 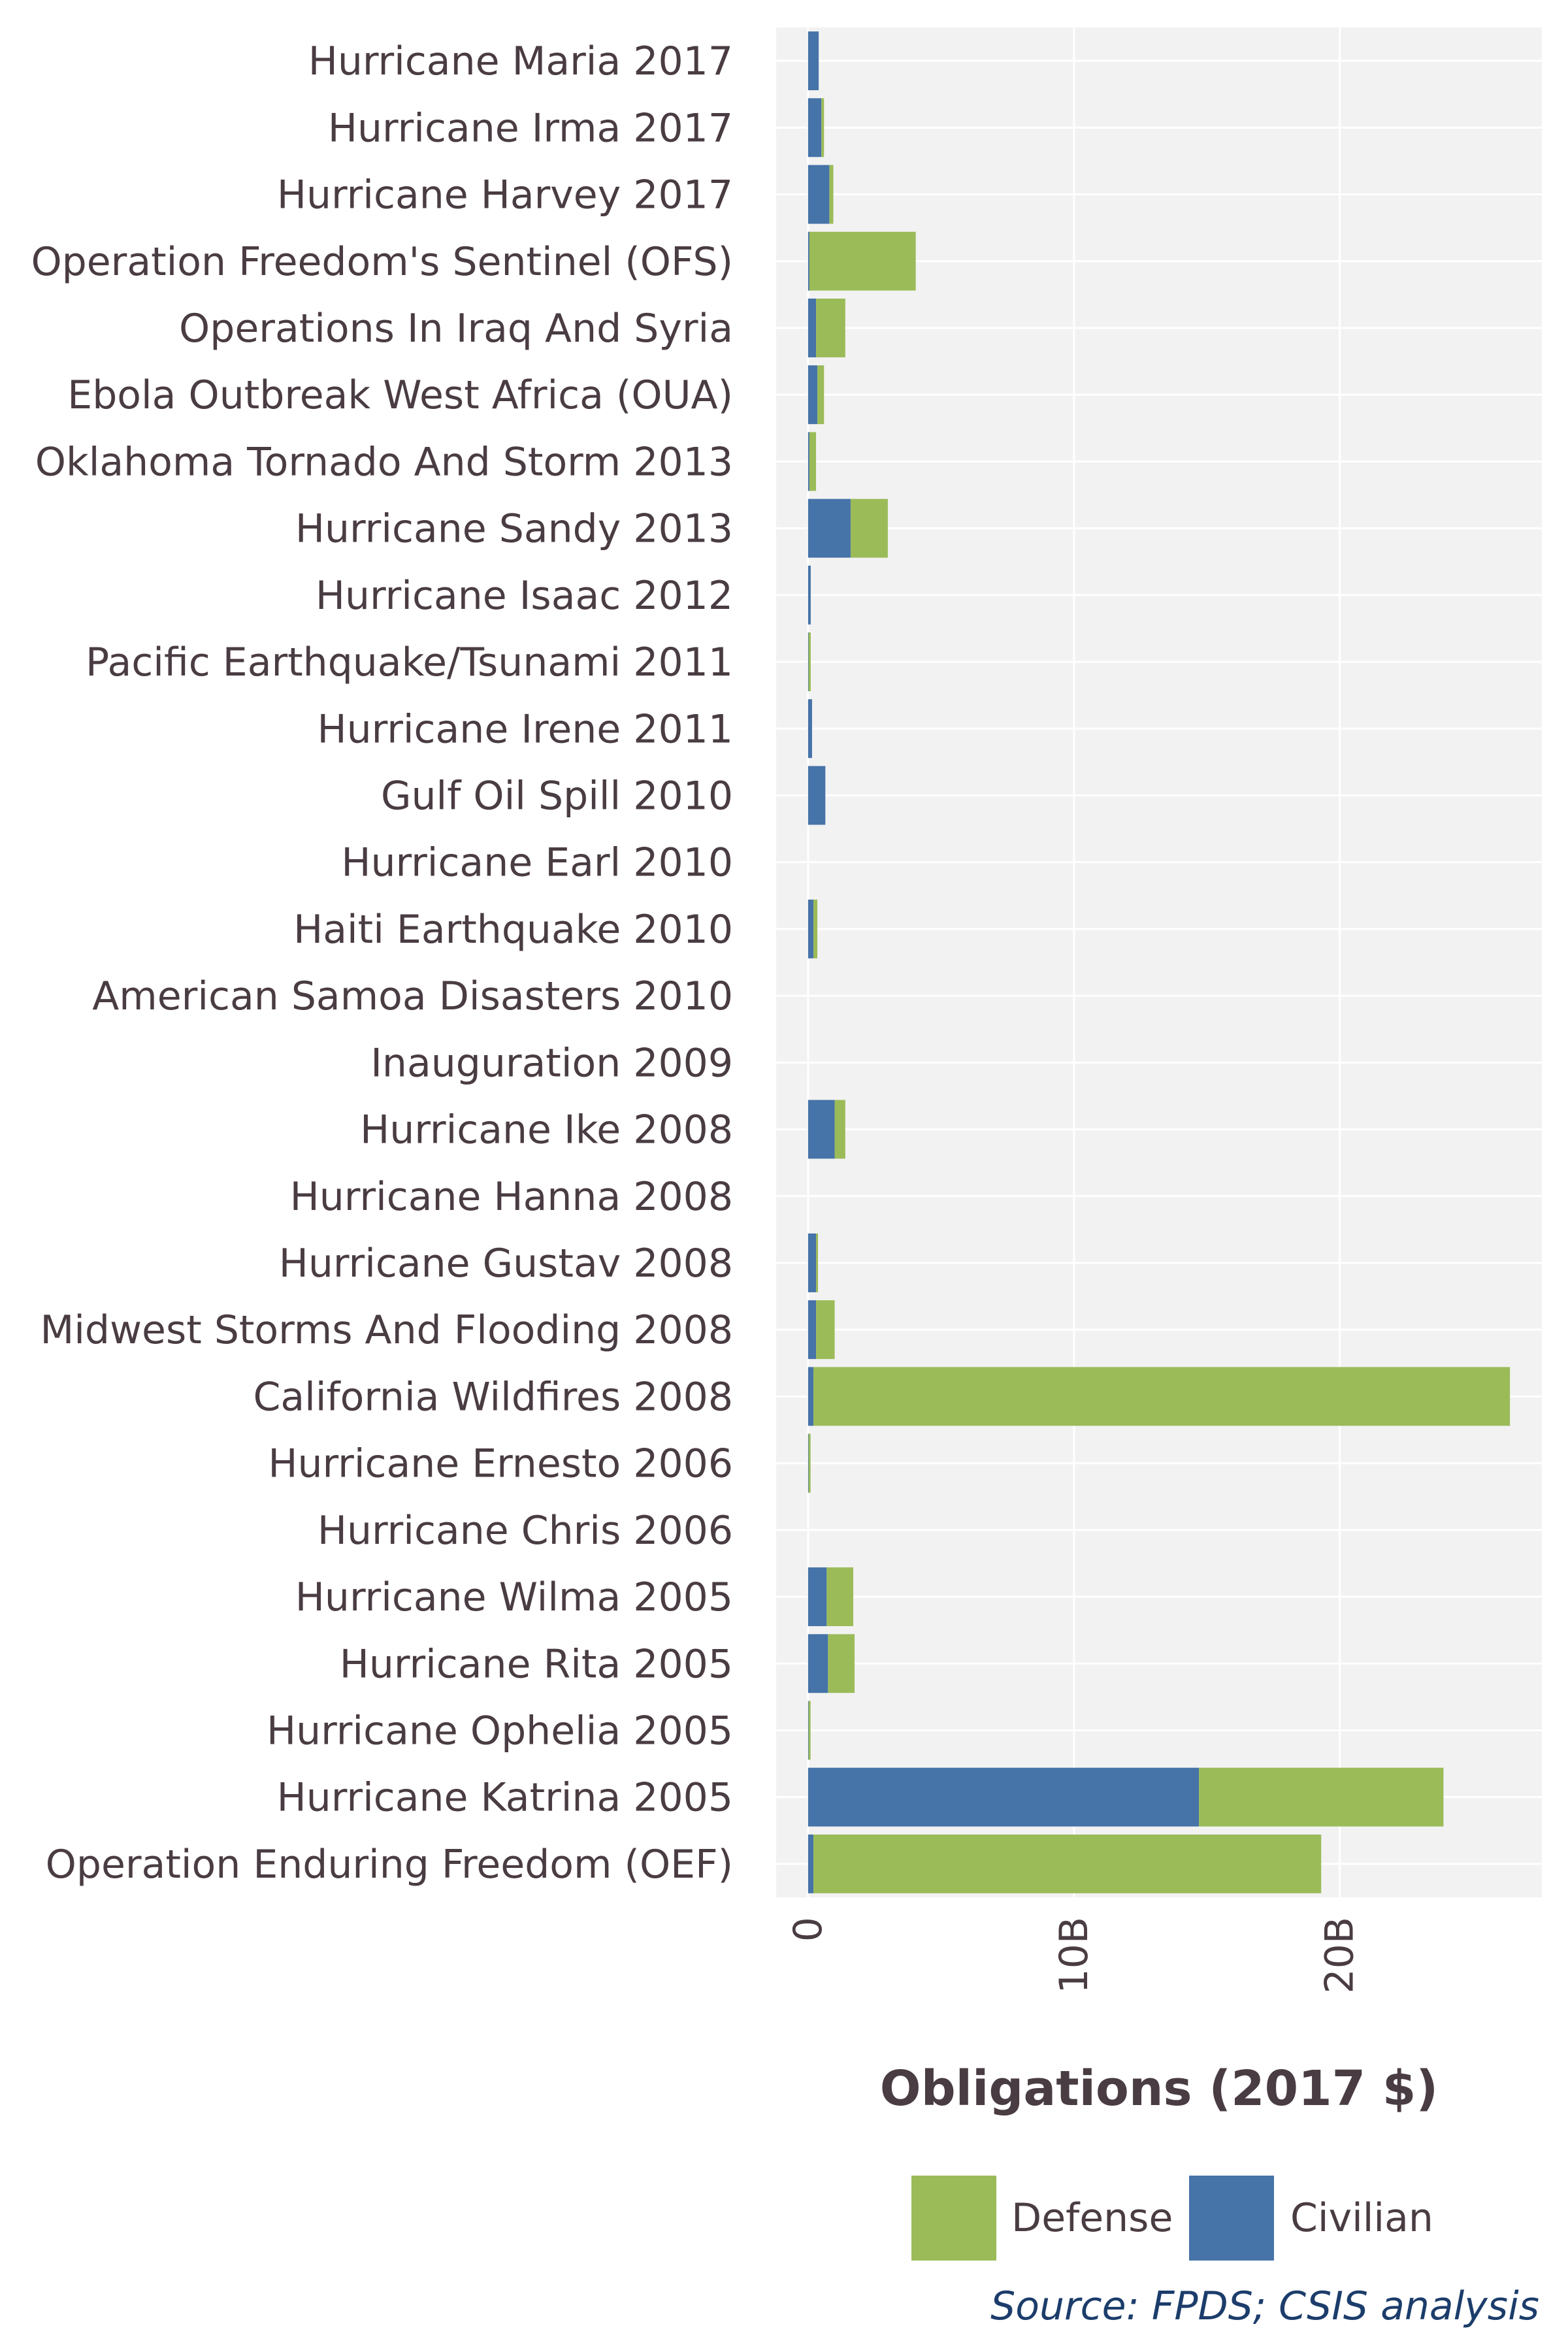 What do you see at coordinates (1162, 1396) in the screenshot?
I see `bar-defense-california-wildfires-2008` at bounding box center [1162, 1396].